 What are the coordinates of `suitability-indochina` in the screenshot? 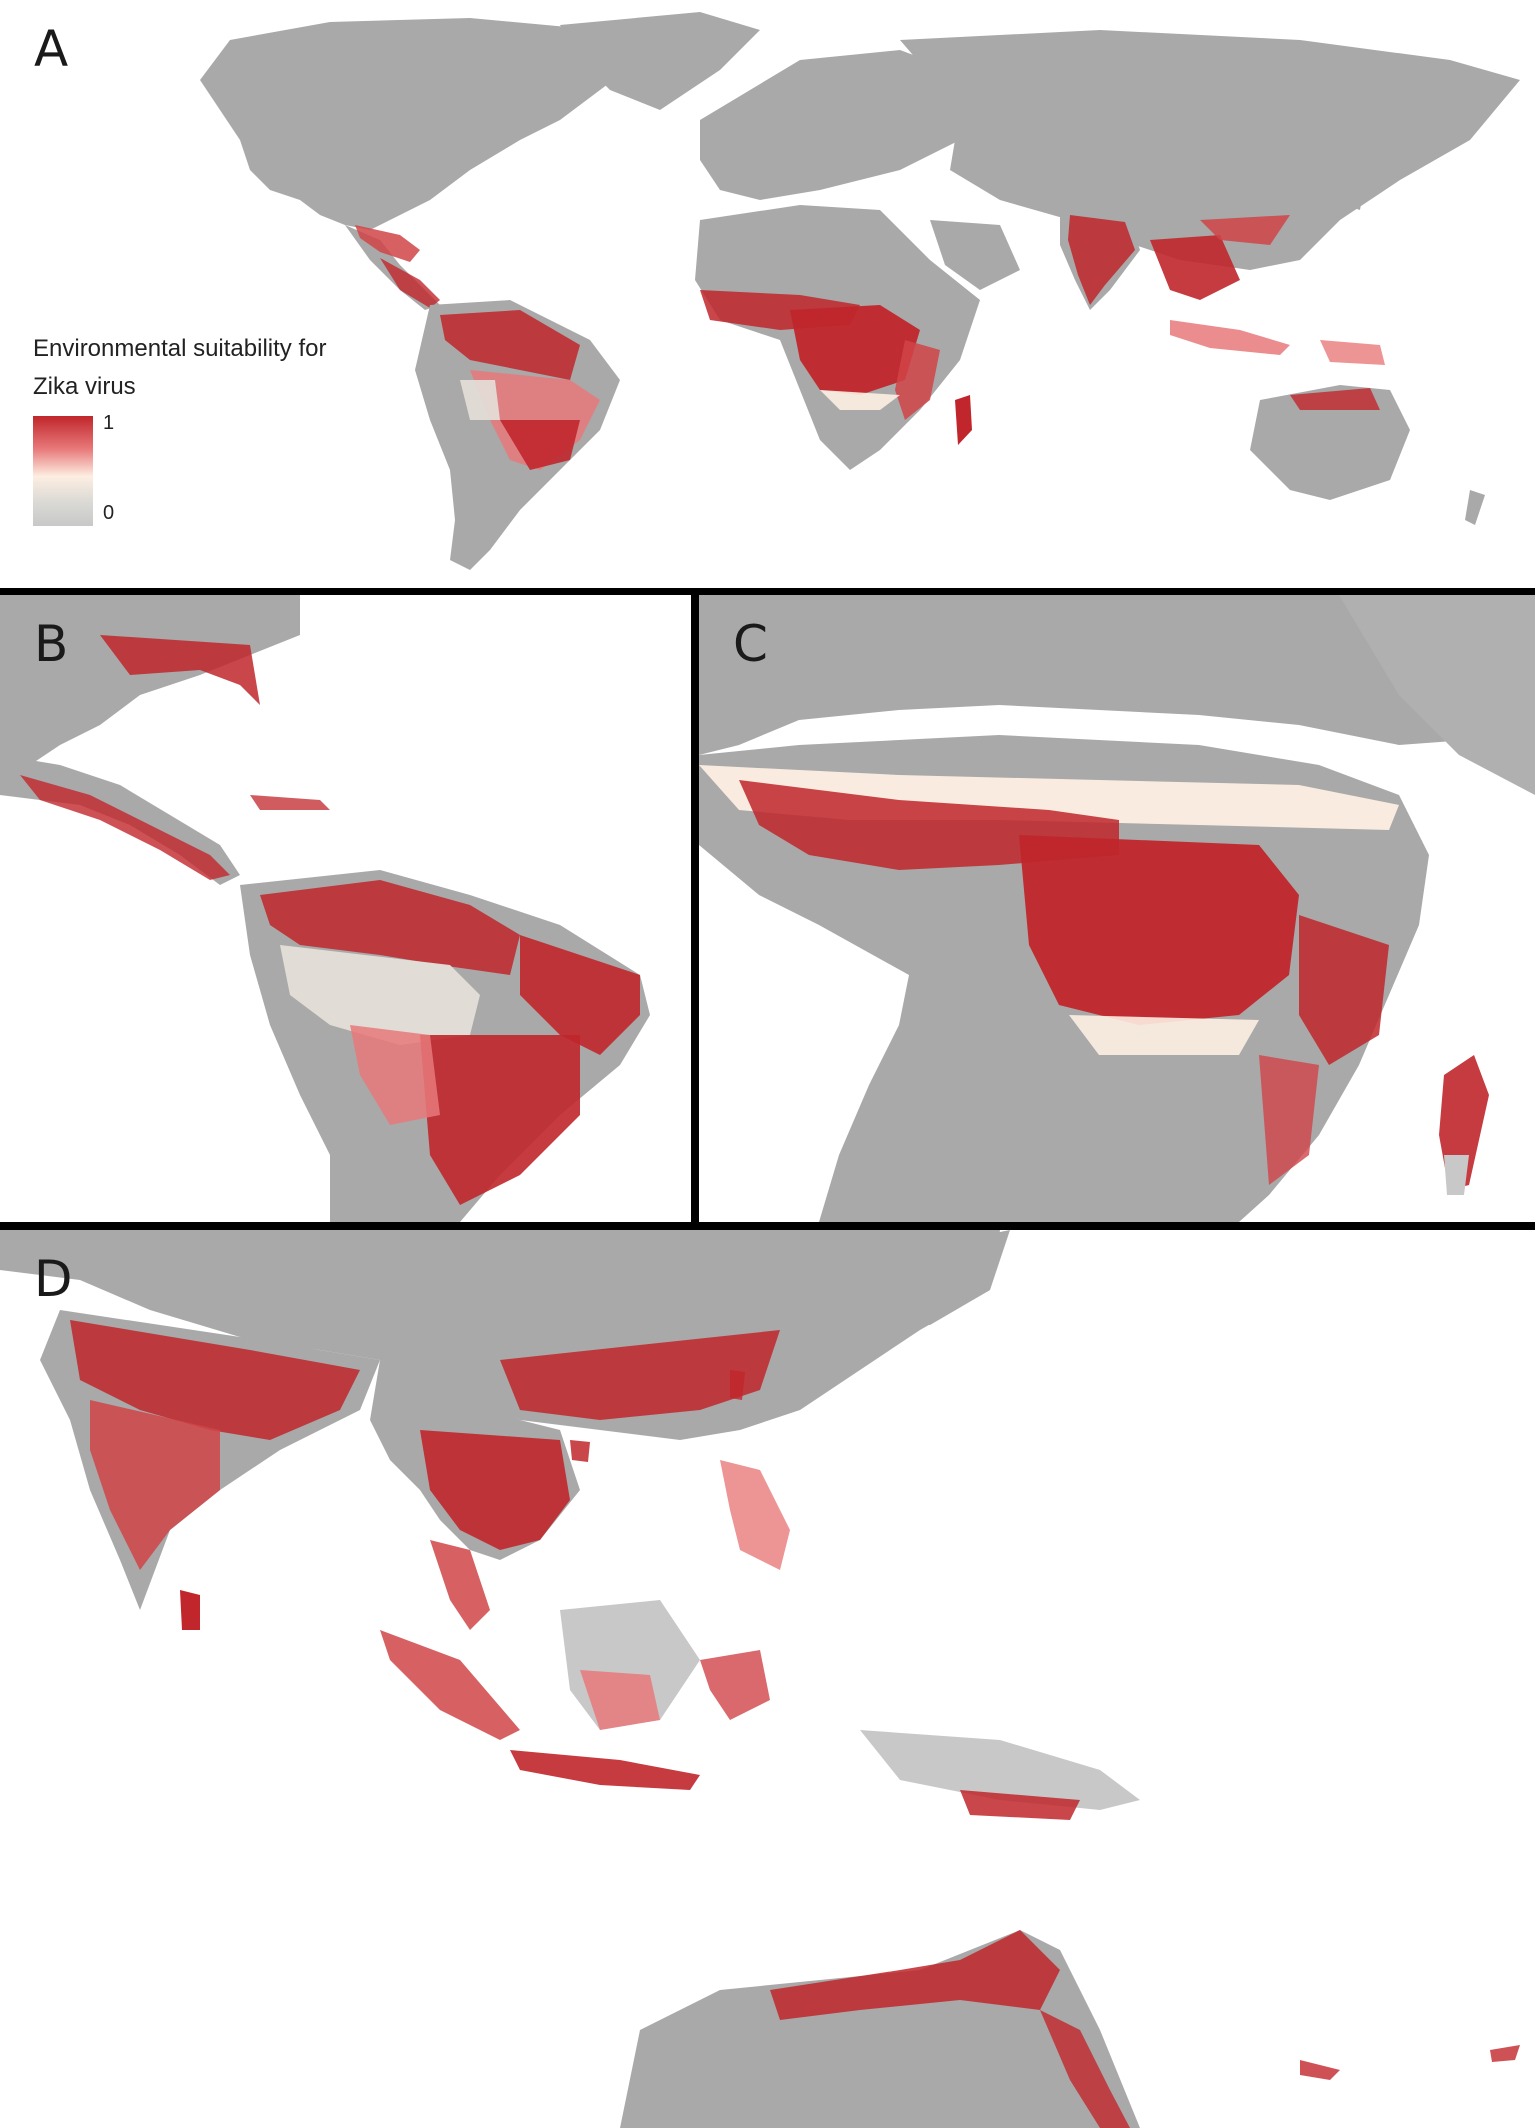 It's located at (495, 1490).